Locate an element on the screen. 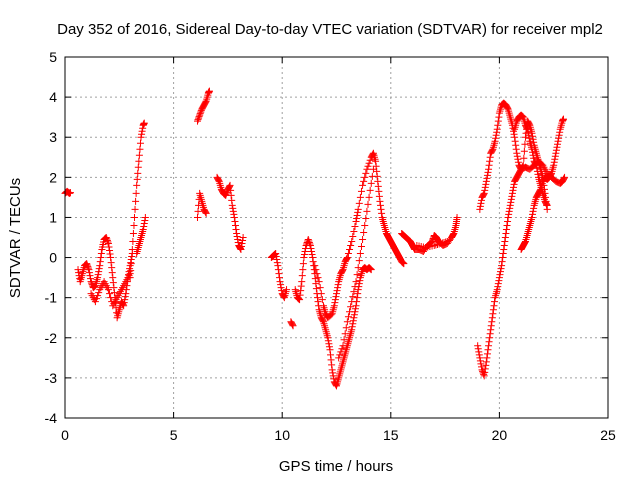  y-tick-label: 5 is located at coordinates (53, 57).